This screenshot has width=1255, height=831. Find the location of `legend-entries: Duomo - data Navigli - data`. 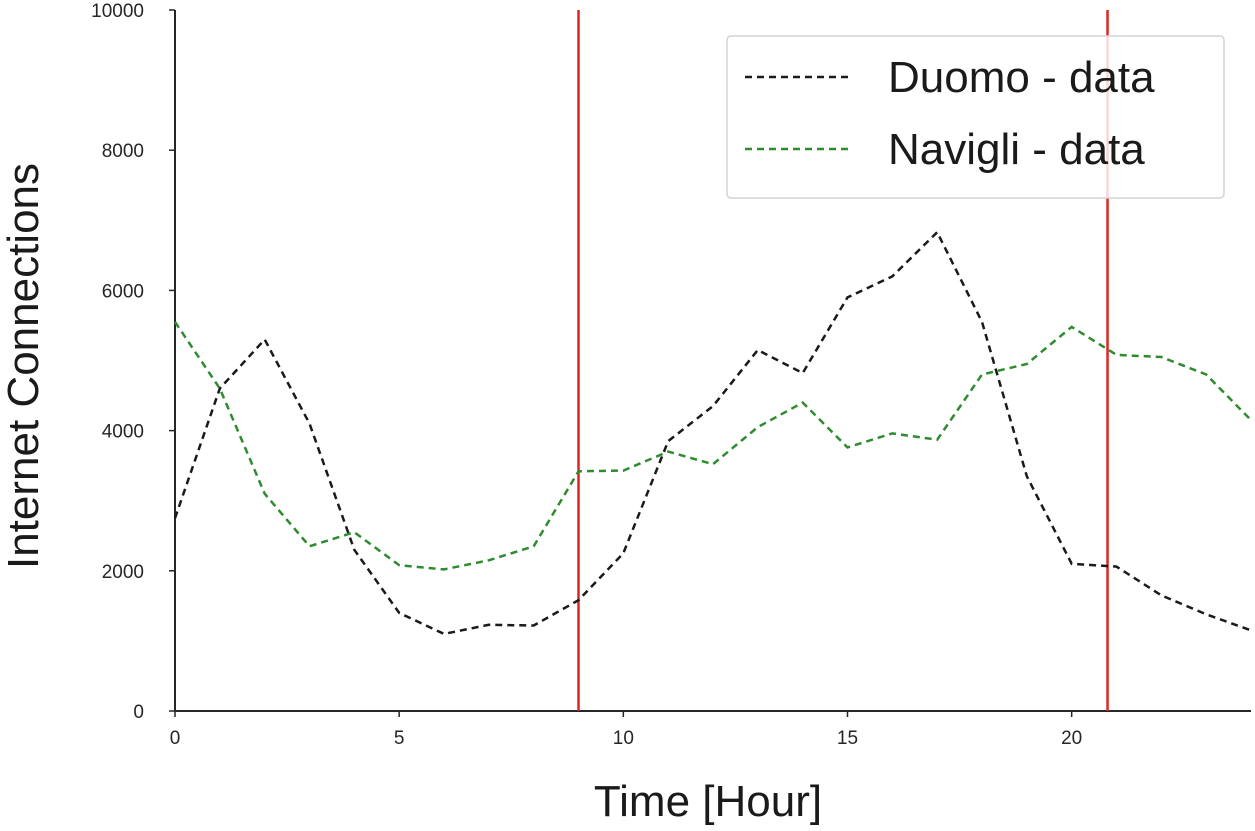

legend-entries: Duomo - data Navigli - data is located at coordinates (950, 113).